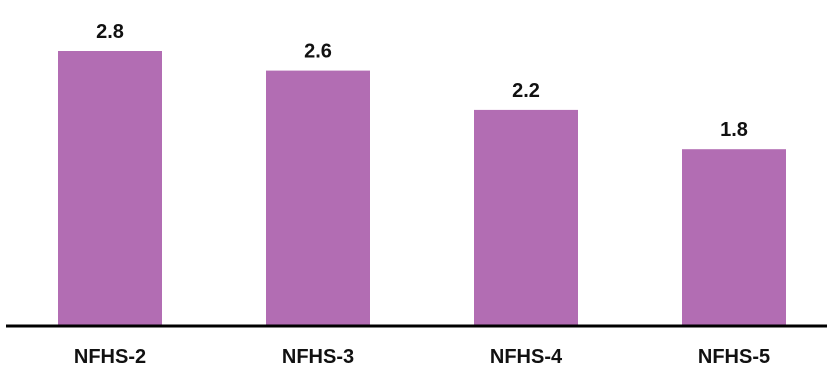 Image resolution: width=827 pixels, height=371 pixels. What do you see at coordinates (734, 130) in the screenshot?
I see `value-label-nfhs-5: 1.8` at bounding box center [734, 130].